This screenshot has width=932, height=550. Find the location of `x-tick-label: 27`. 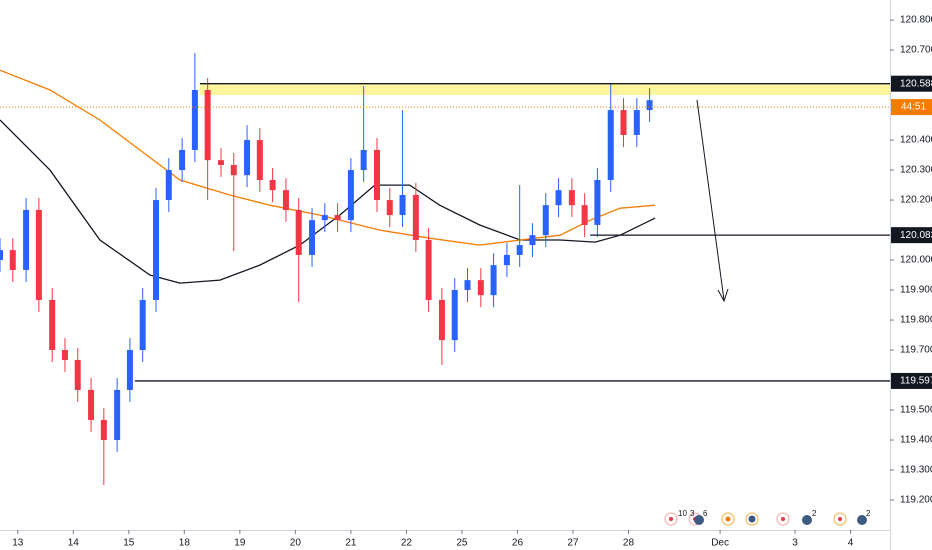

x-tick-label: 27 is located at coordinates (573, 543).